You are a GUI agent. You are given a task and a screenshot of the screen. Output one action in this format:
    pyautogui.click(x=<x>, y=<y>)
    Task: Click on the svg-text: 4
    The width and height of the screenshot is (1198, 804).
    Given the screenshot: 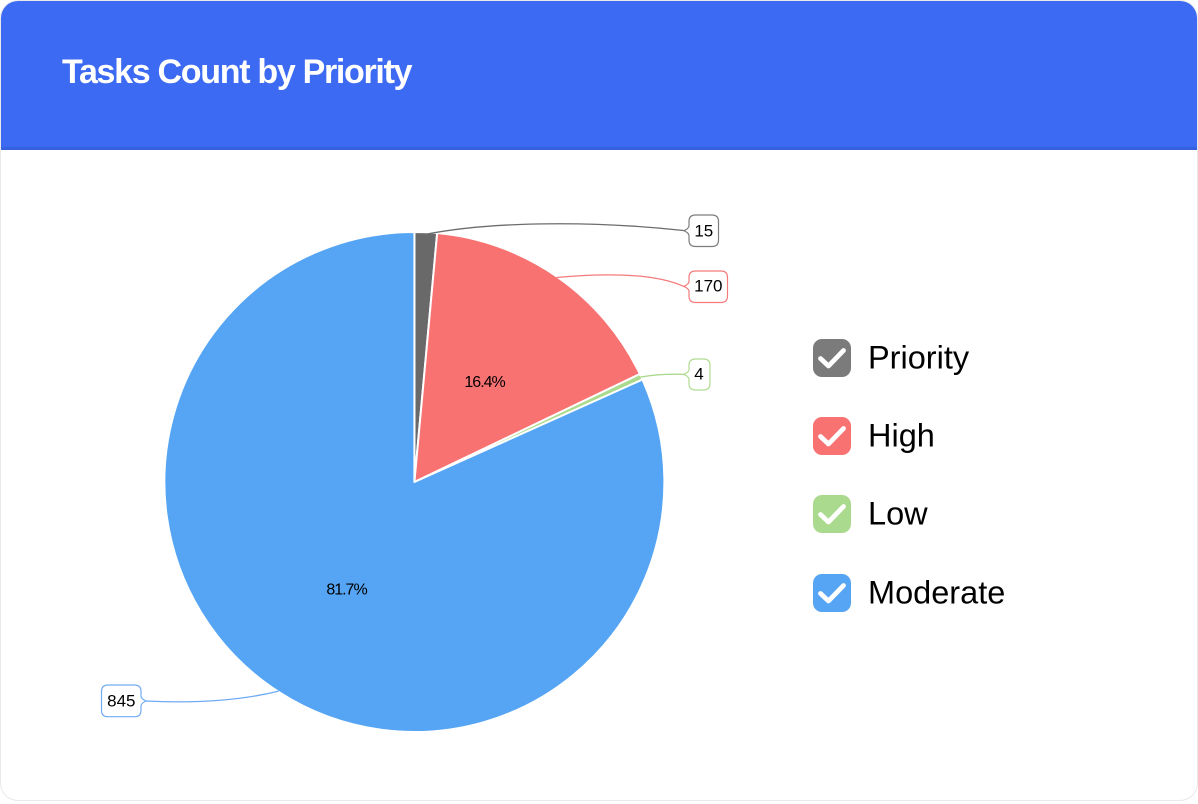 What is the action you would take?
    pyautogui.click(x=698, y=373)
    